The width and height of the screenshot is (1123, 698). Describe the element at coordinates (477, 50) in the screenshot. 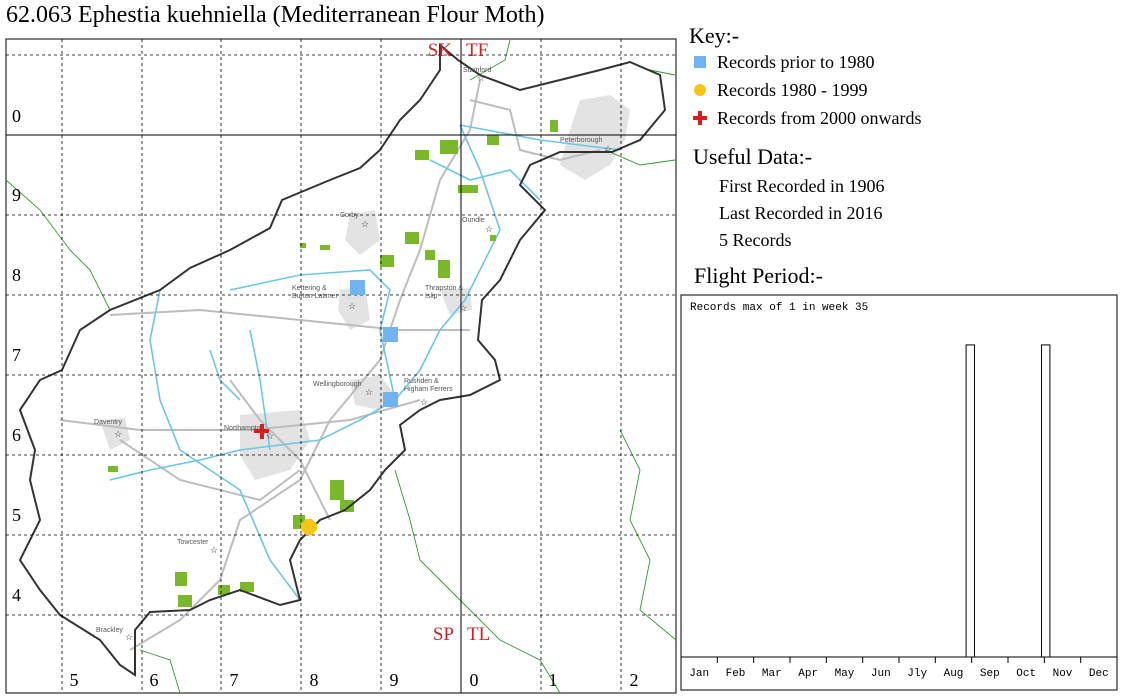

I see `square-label: TF` at that location.